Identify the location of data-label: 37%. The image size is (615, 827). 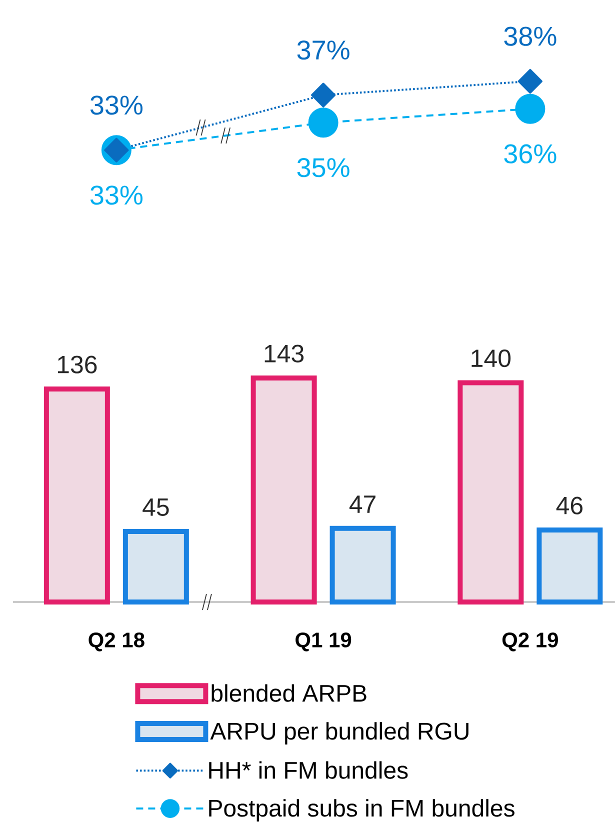
(323, 50).